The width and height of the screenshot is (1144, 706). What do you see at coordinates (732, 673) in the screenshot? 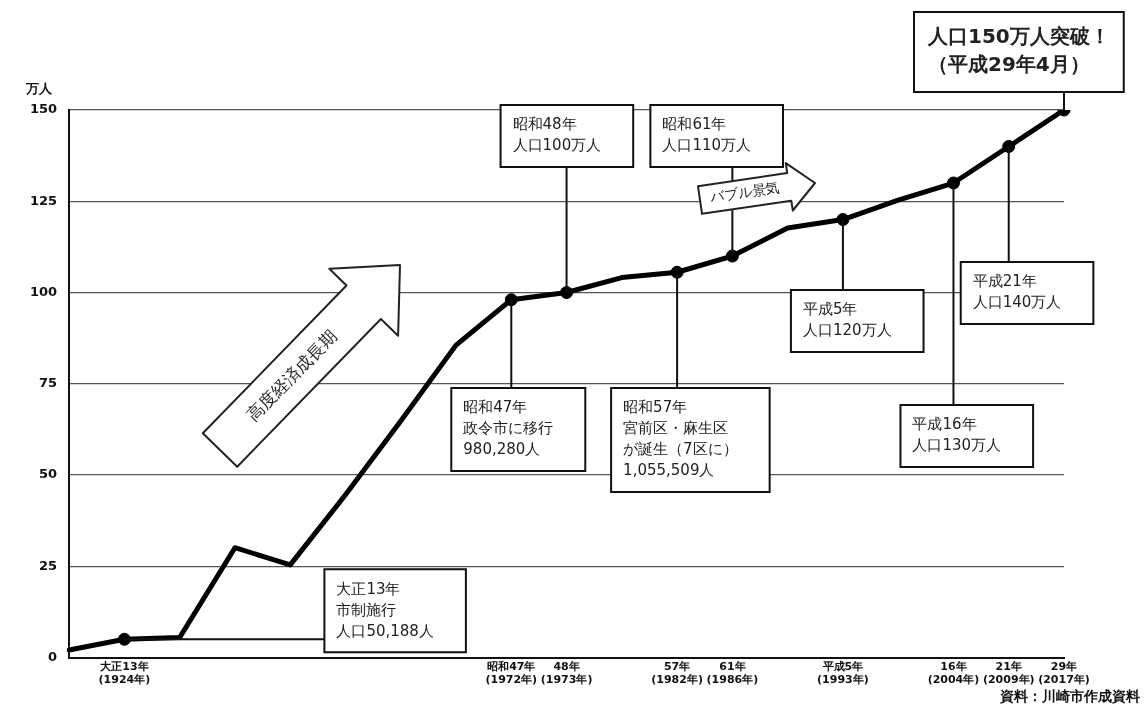
I see `x-tick-label: 61年 (1986年)` at bounding box center [732, 673].